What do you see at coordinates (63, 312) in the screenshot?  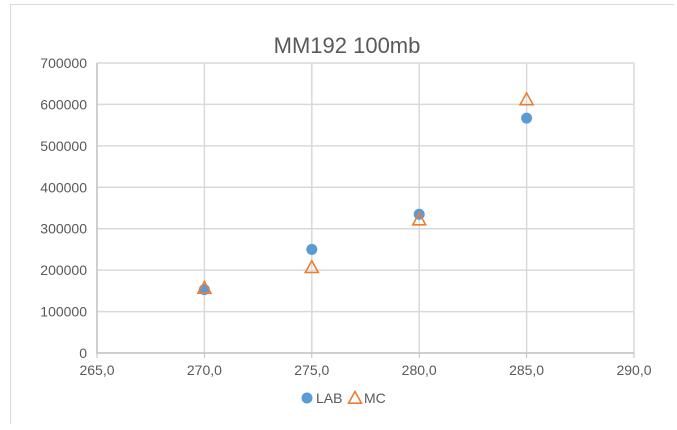 I see `y-tick-label: 100000` at bounding box center [63, 312].